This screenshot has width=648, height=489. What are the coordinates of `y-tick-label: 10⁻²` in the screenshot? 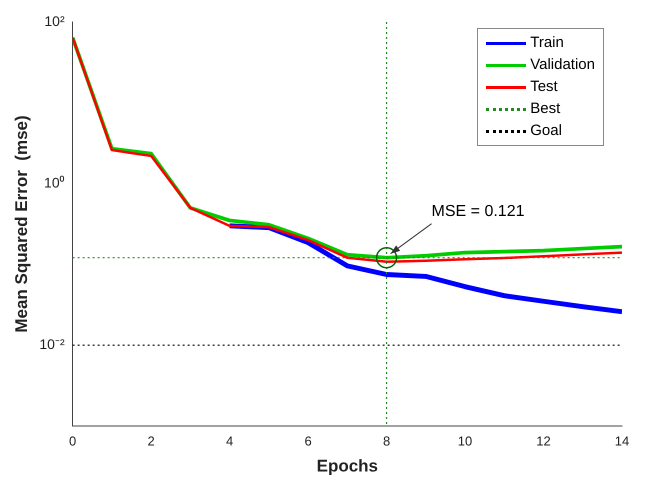 It's located at (52, 344).